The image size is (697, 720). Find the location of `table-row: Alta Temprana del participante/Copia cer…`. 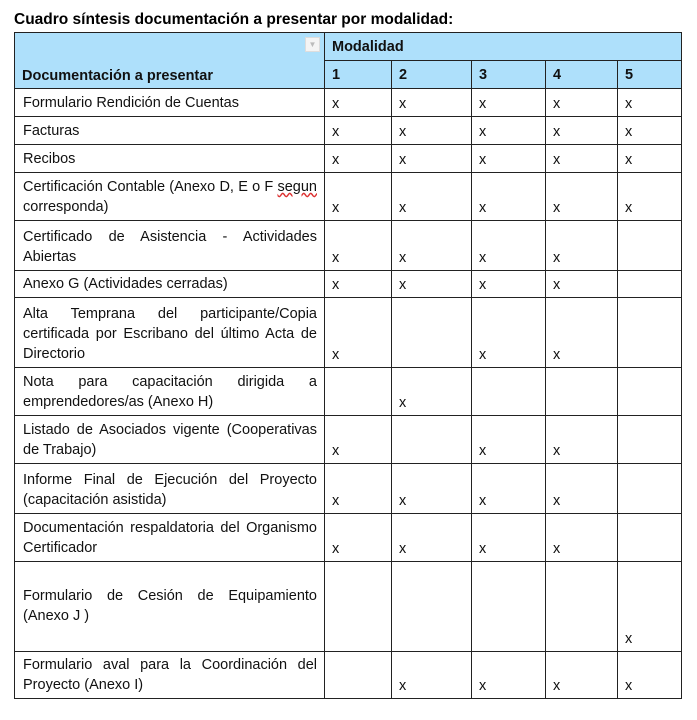

table-row: Alta Temprana del participante/Copia cer… is located at coordinates (348, 332).